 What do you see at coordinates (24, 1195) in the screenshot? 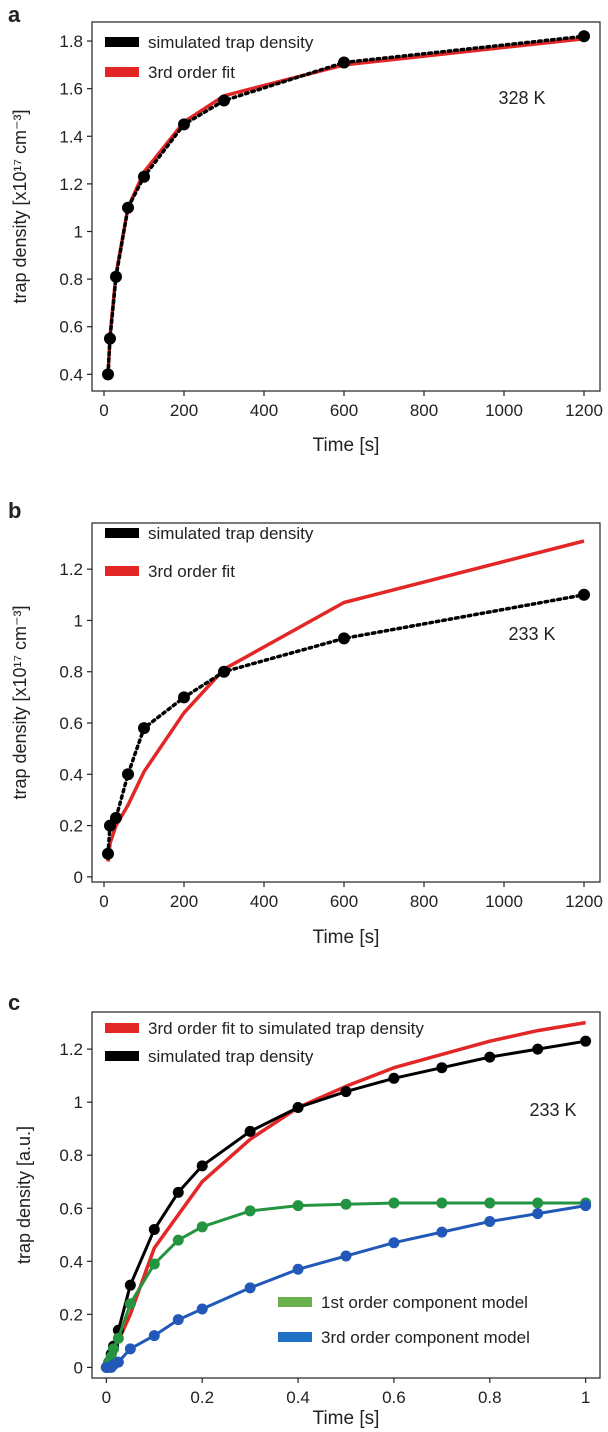
I see `y-axis-label: trap density [a.u.]` at bounding box center [24, 1195].